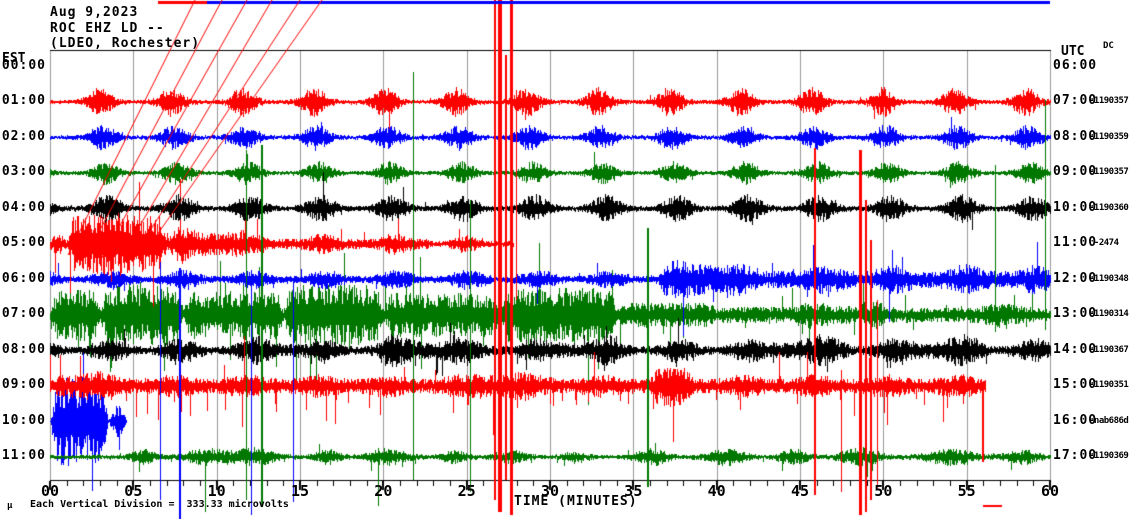  Describe the element at coordinates (1075, 171) in the screenshot. I see `row-label-utc: 09:00` at that location.